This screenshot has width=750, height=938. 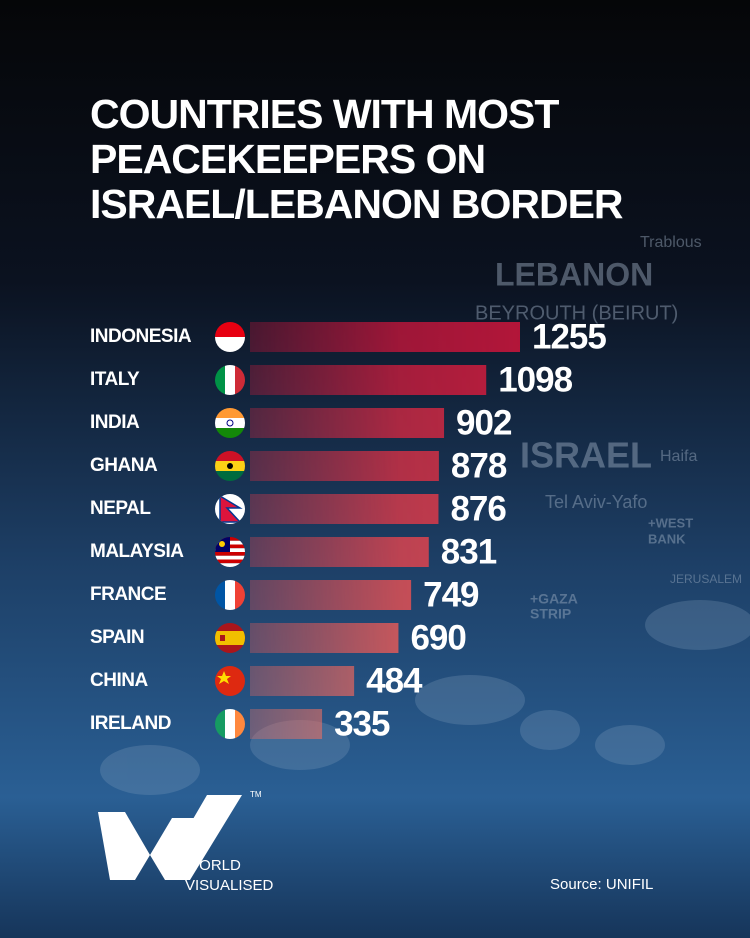 What do you see at coordinates (596, 502) in the screenshot?
I see `map-label: Tel Aviv-Yafo` at bounding box center [596, 502].